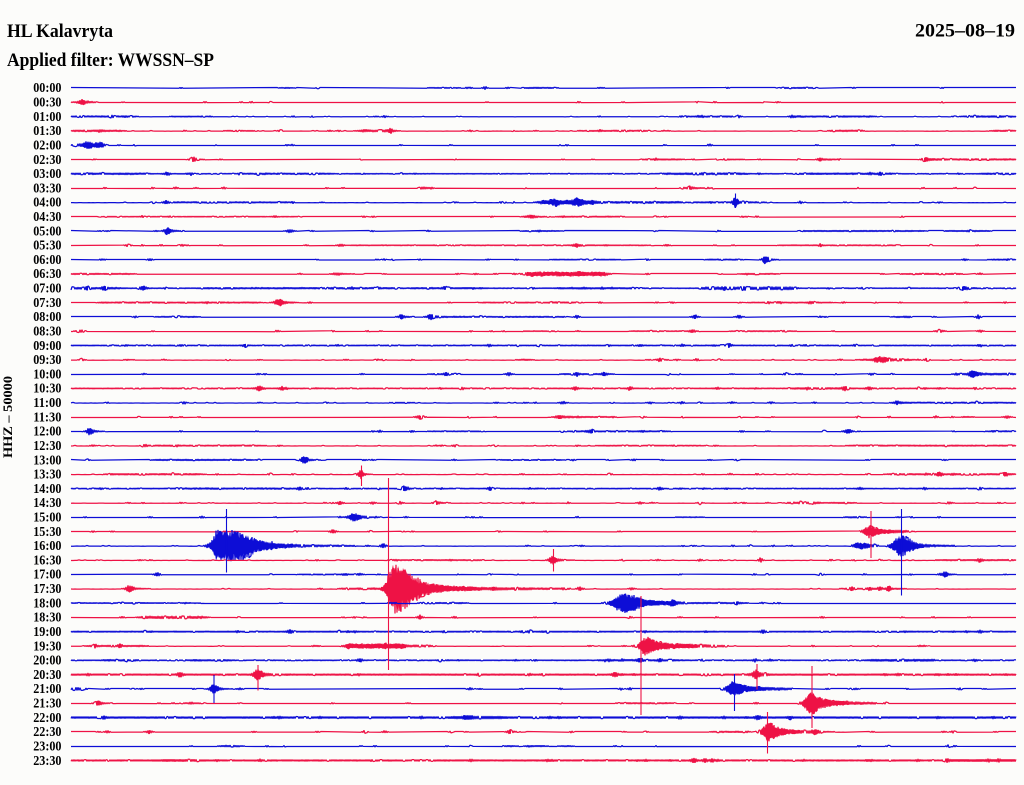  What do you see at coordinates (47, 517) in the screenshot?
I see `svg-text: 15:00` at bounding box center [47, 517].